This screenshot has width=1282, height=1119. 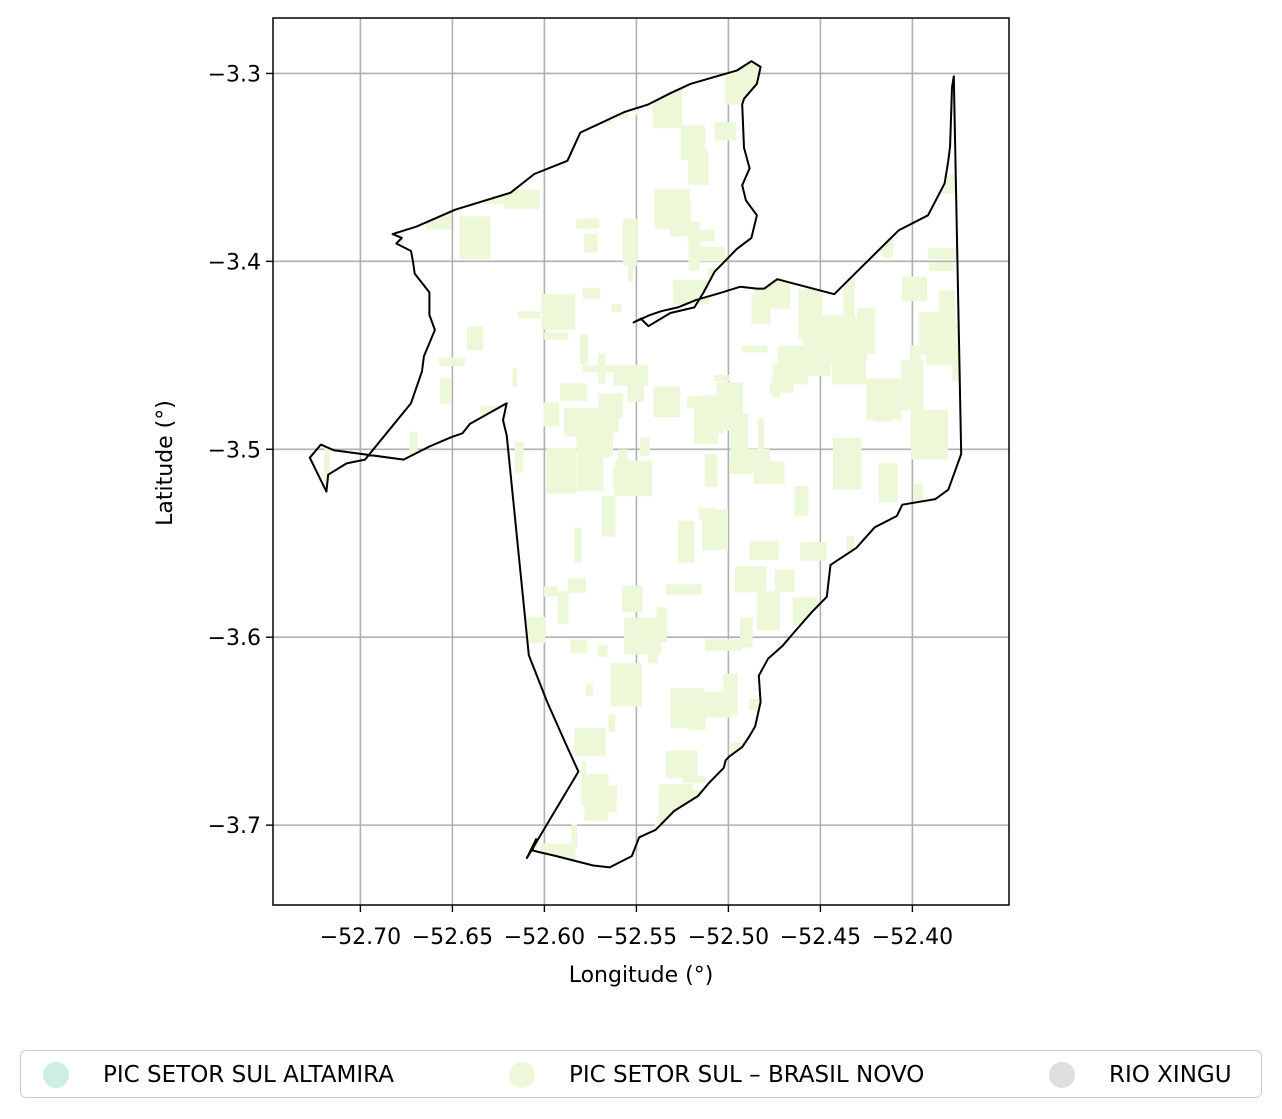 I want to click on y-tick-label: −3.3, so click(x=234, y=74).